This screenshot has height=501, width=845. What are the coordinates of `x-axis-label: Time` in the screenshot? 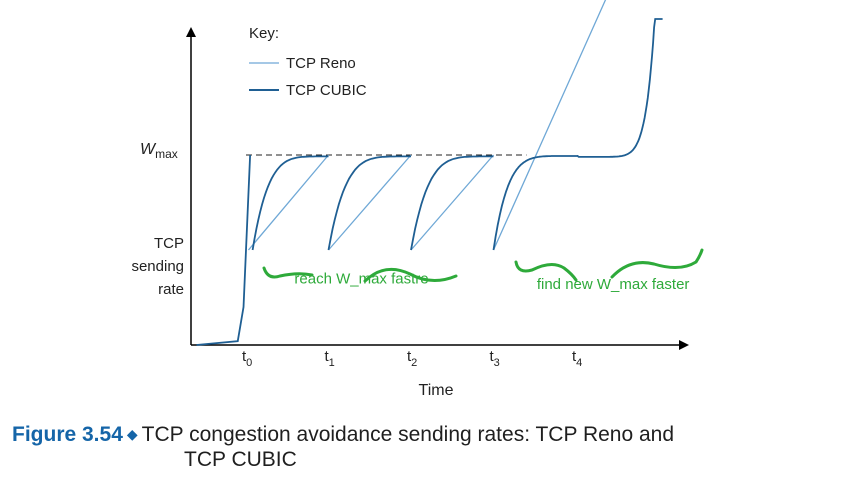 It's located at (436, 390).